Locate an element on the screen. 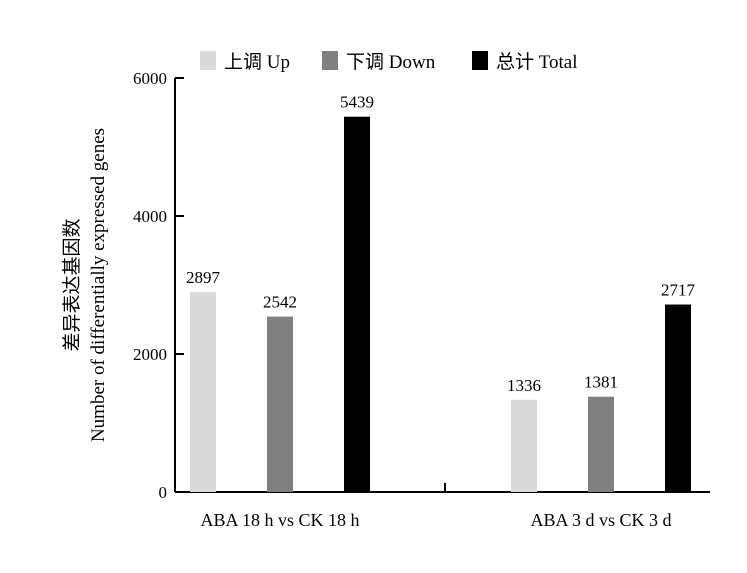 The width and height of the screenshot is (747, 573). y-tick-label-4000: 4000 is located at coordinates (150, 216).